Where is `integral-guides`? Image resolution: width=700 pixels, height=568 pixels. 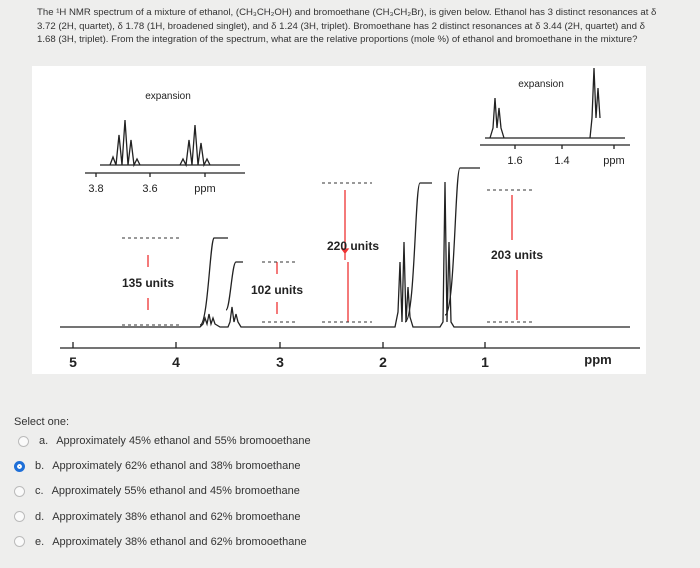 integral-guides is located at coordinates (328, 254).